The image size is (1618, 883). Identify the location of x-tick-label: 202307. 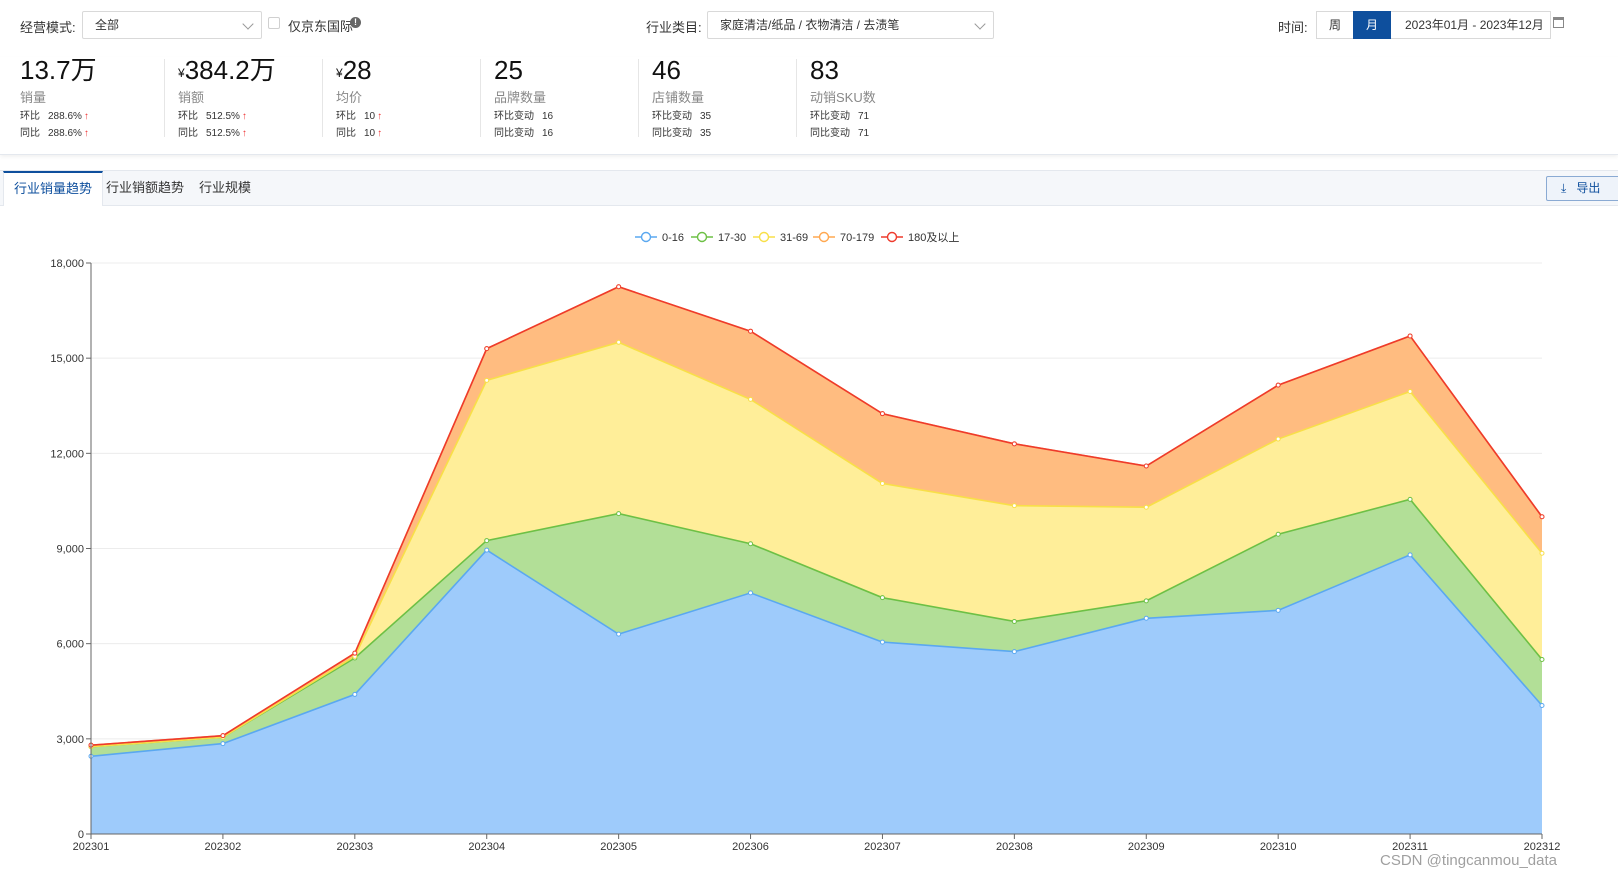
(882, 847).